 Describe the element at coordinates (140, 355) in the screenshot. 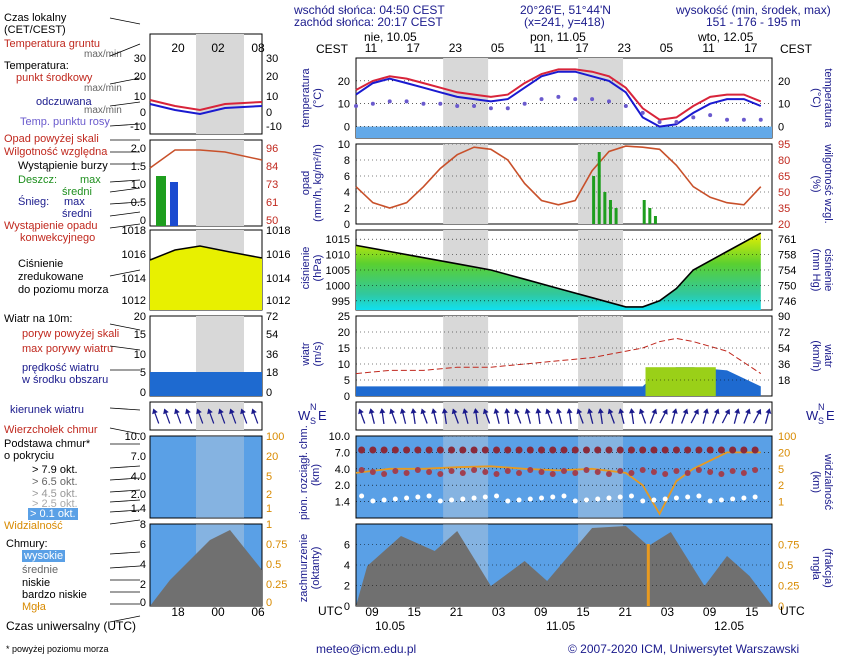

I see `mini-wind-ytick-left-2: 10` at that location.